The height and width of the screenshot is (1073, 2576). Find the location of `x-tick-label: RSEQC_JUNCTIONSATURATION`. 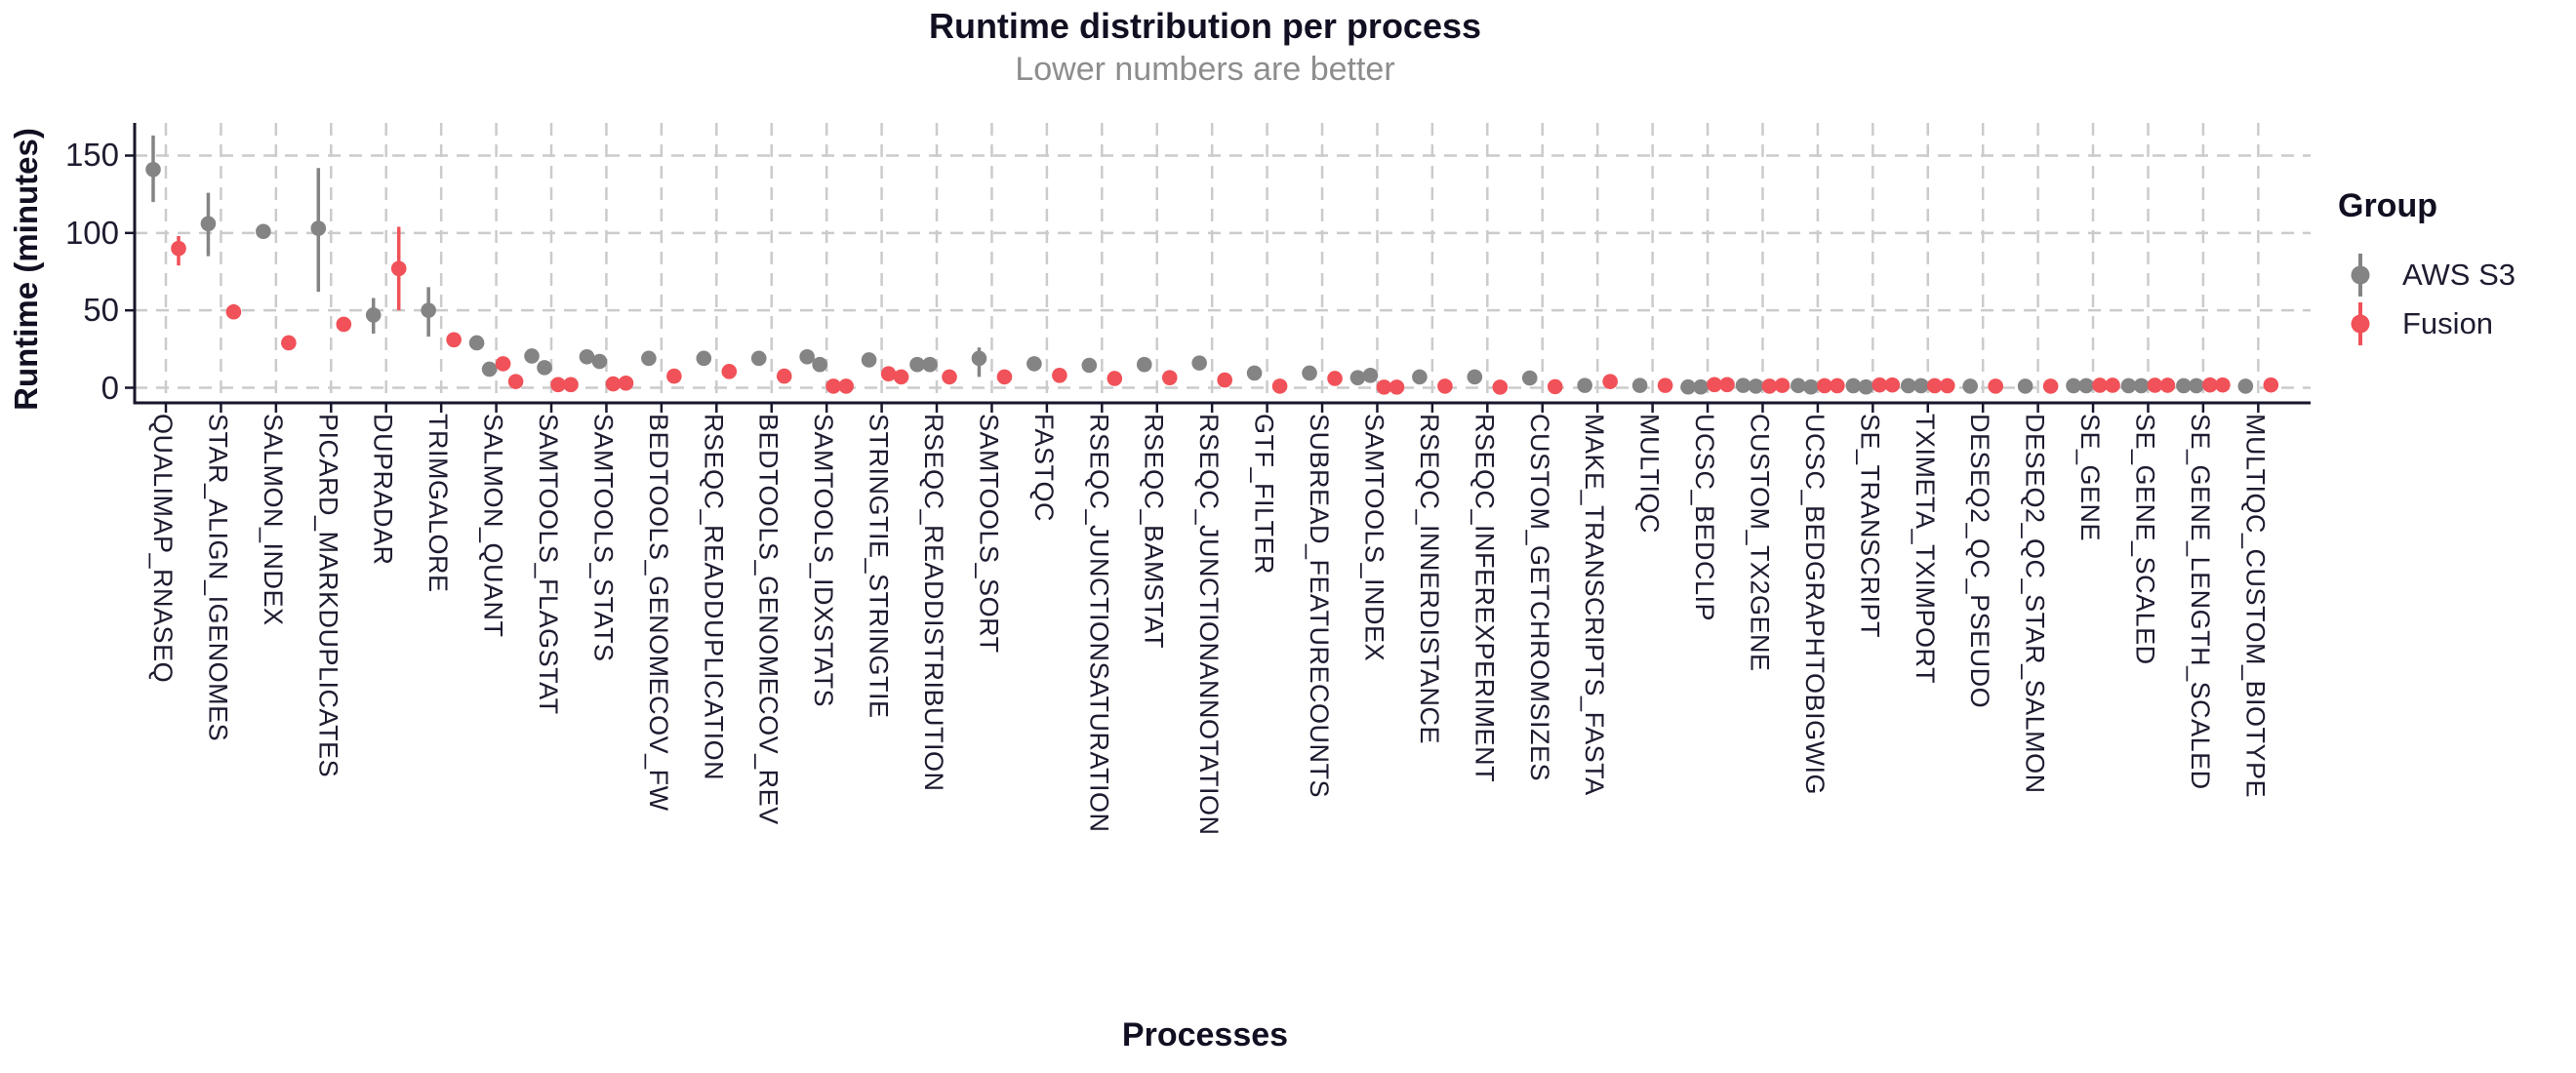

x-tick-label: RSEQC_JUNCTIONSATURATION is located at coordinates (1099, 623).